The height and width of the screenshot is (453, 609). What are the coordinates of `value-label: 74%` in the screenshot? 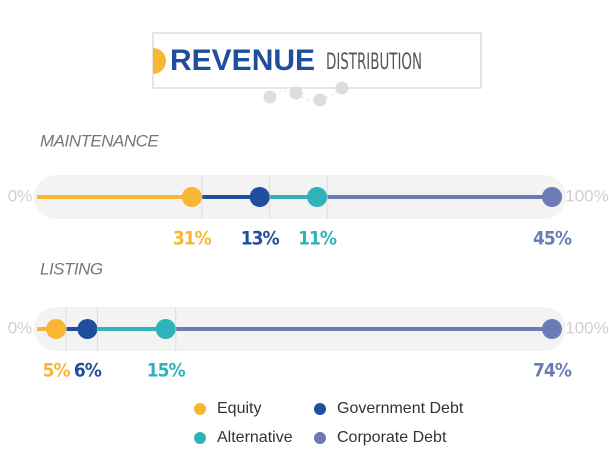 It's located at (552, 371).